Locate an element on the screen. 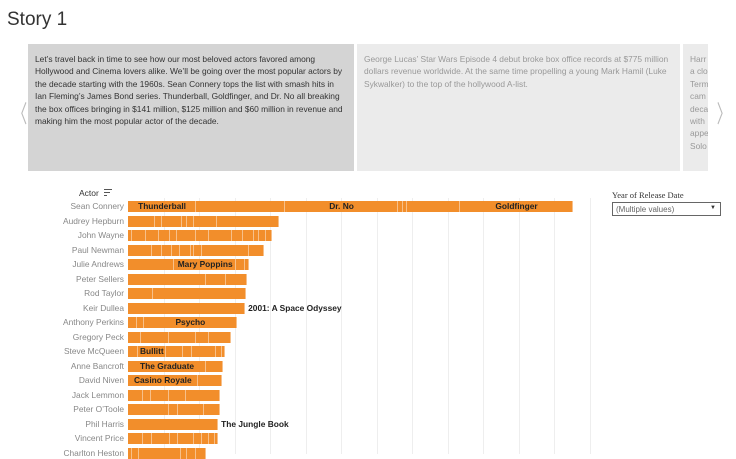  actor-label: Anne Bancroft is located at coordinates (97, 365).